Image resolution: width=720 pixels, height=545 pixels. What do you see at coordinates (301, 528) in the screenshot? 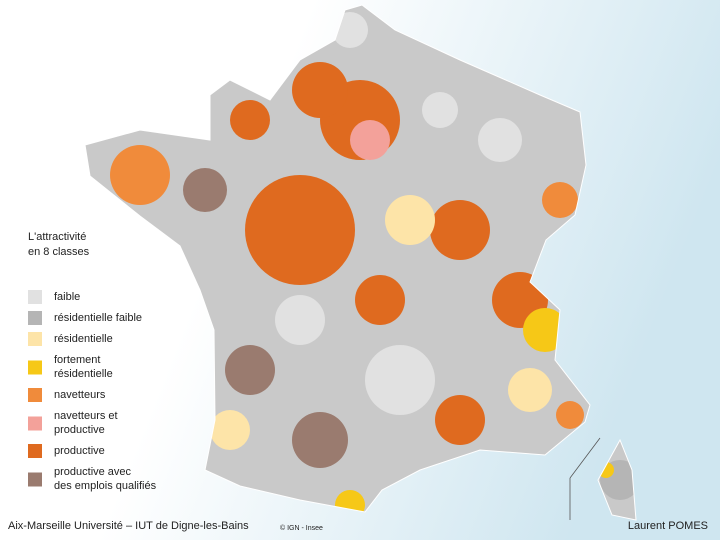
I see `footer-center: © IGN - Insee` at bounding box center [301, 528].